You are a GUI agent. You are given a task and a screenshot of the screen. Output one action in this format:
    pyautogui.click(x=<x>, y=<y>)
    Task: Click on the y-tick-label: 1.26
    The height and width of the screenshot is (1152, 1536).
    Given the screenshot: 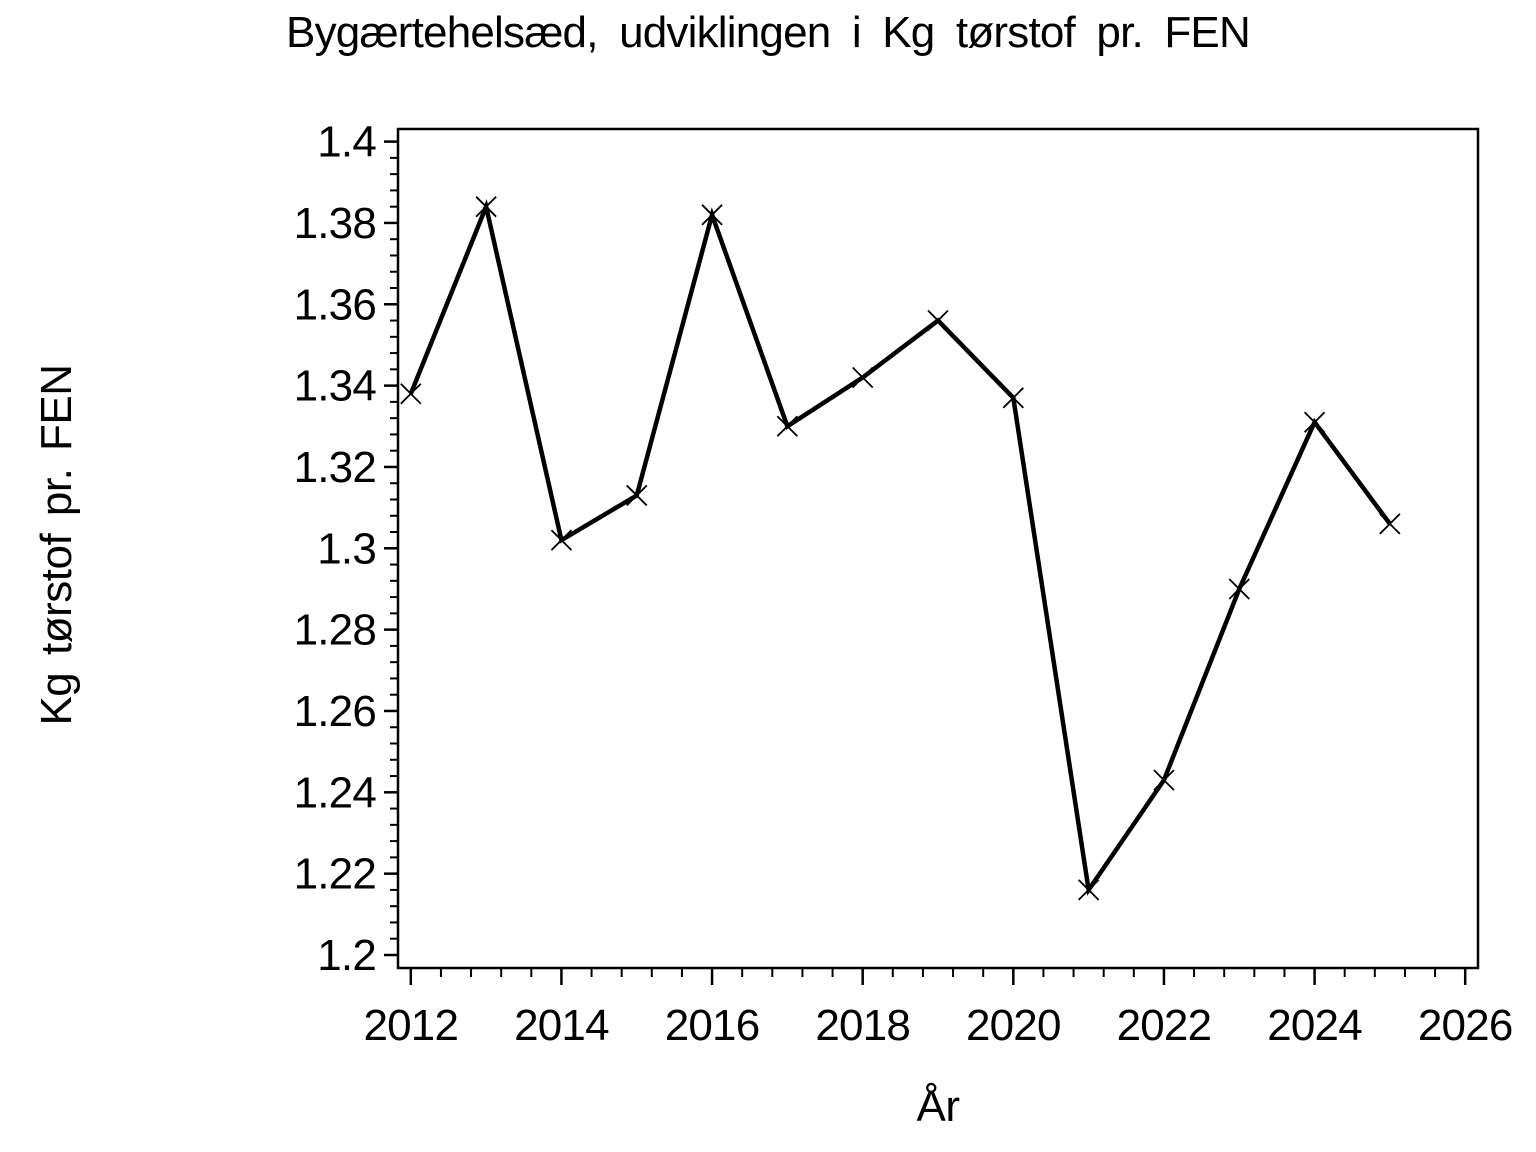 What is the action you would take?
    pyautogui.click(x=335, y=711)
    